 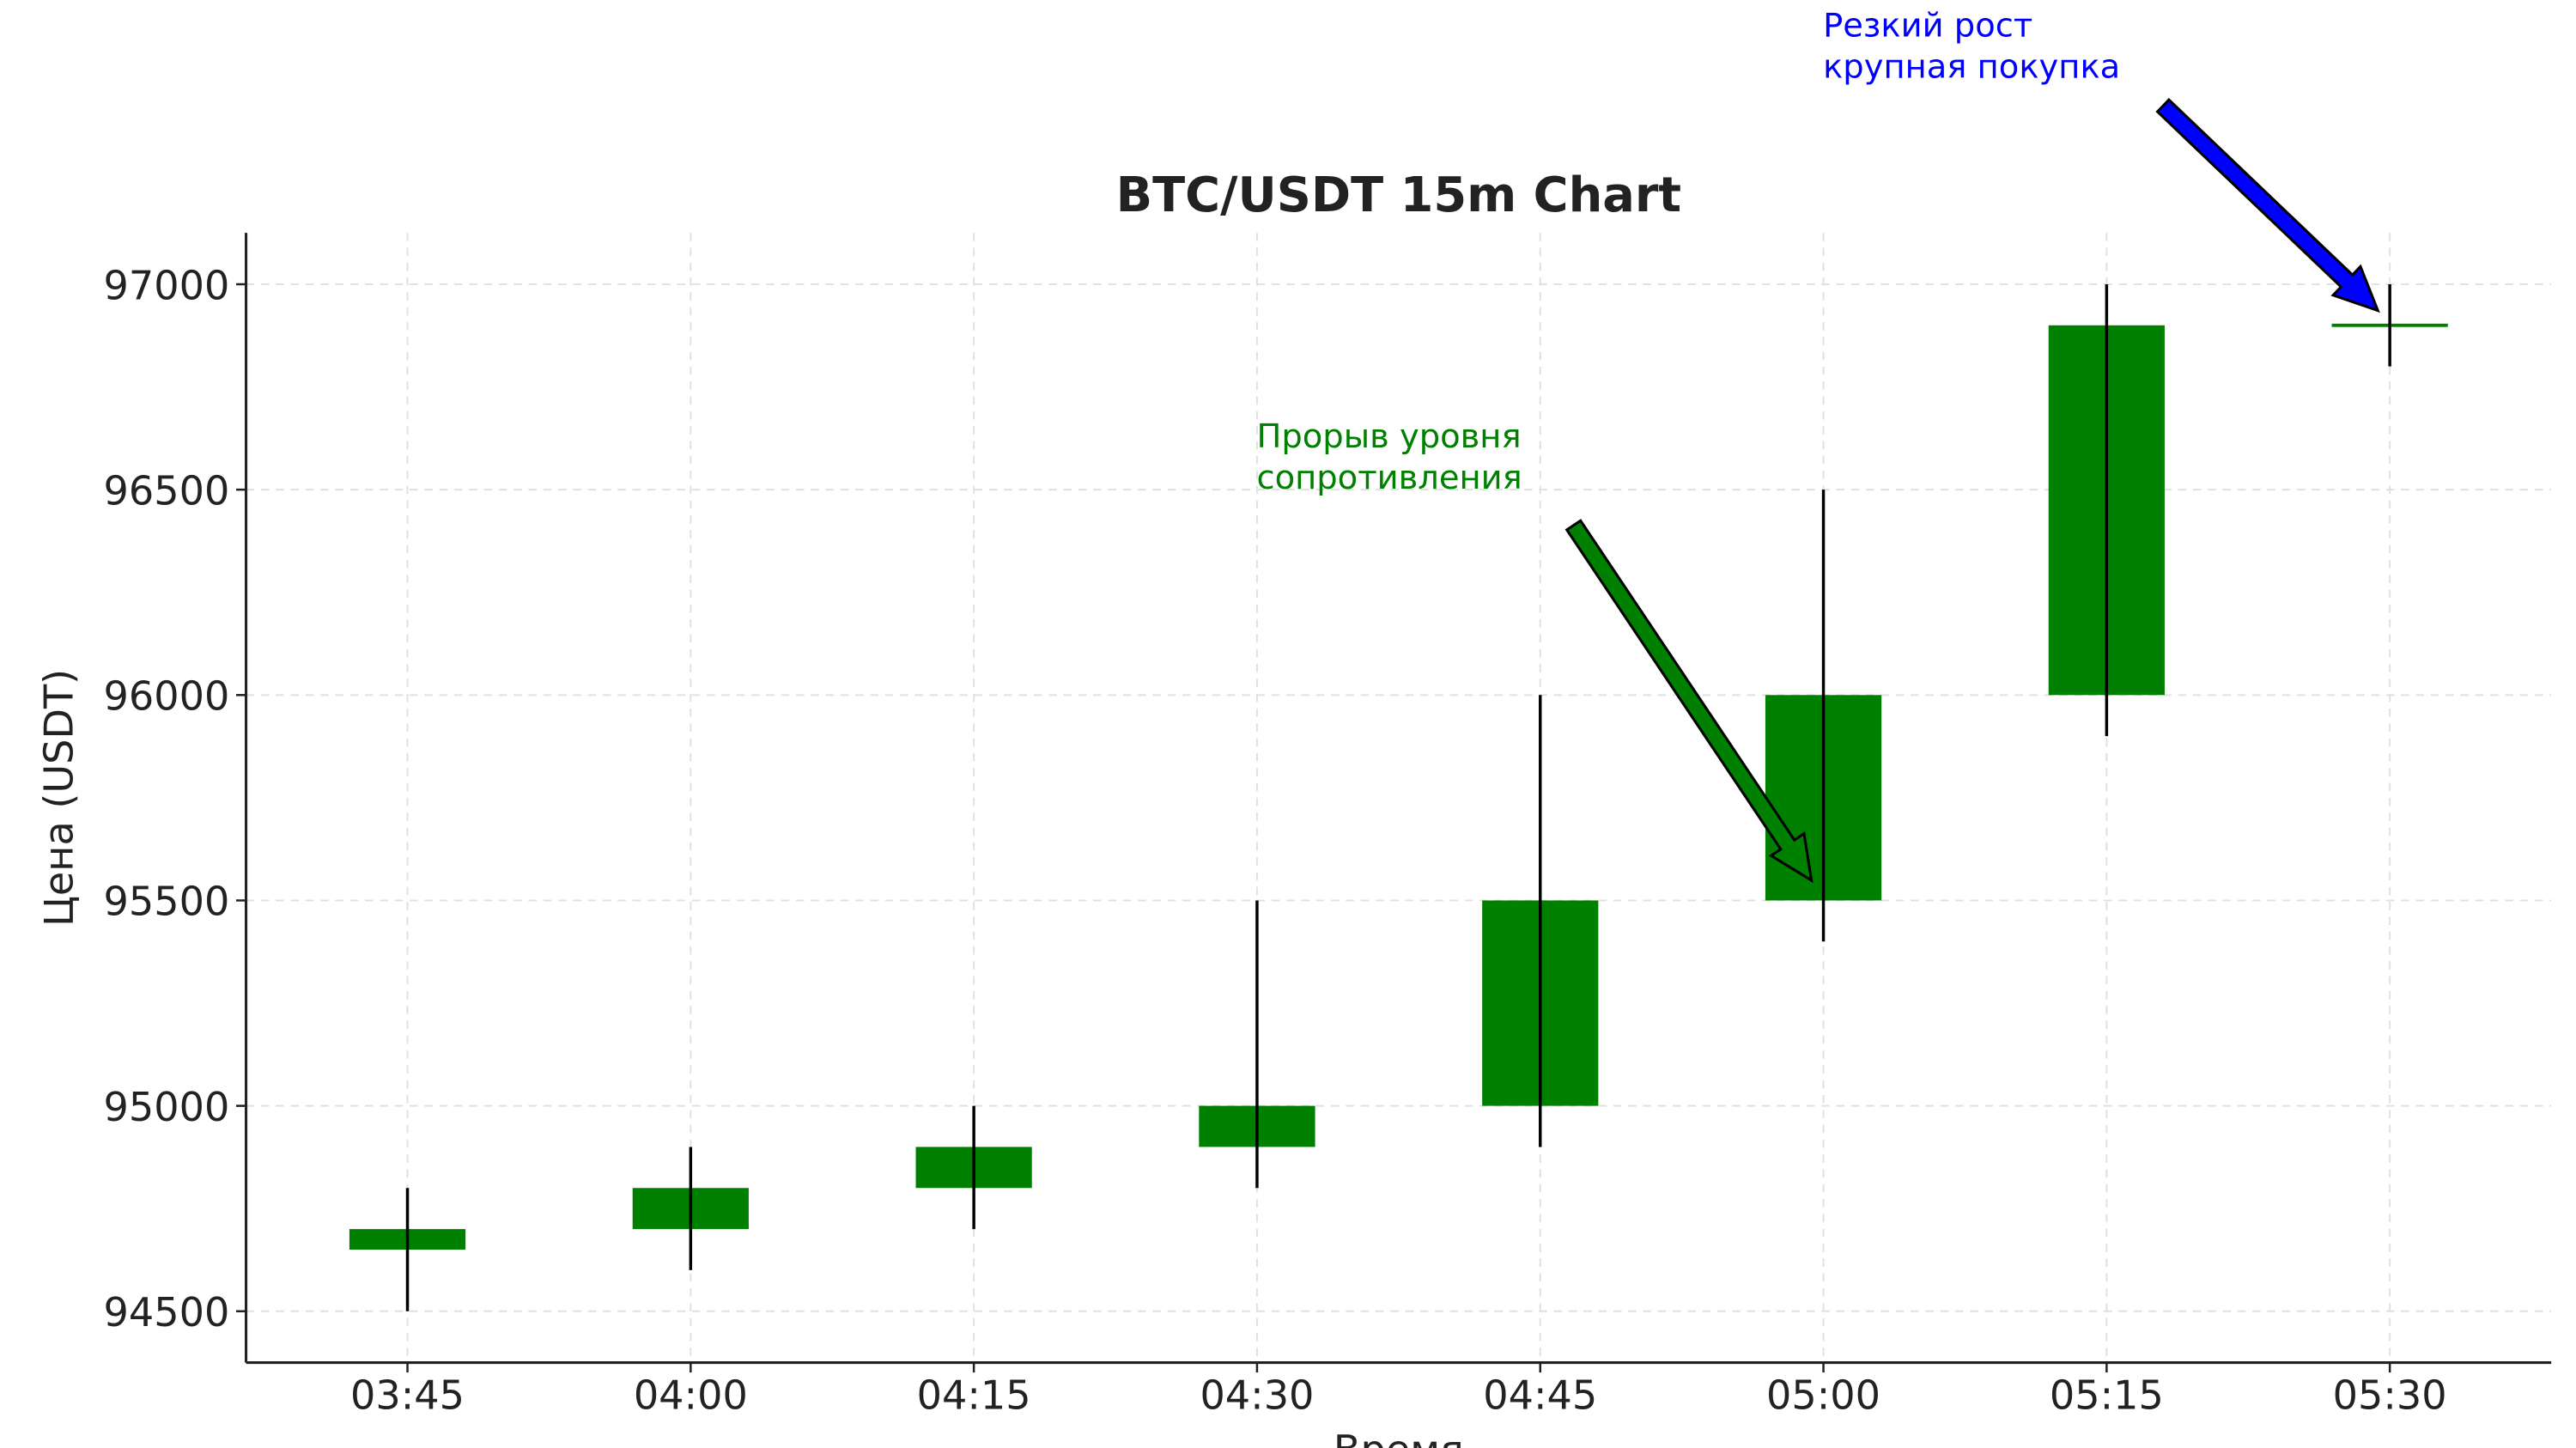 What do you see at coordinates (1398, 195) in the screenshot?
I see `chart-title: BTC/USDT 15m Chart` at bounding box center [1398, 195].